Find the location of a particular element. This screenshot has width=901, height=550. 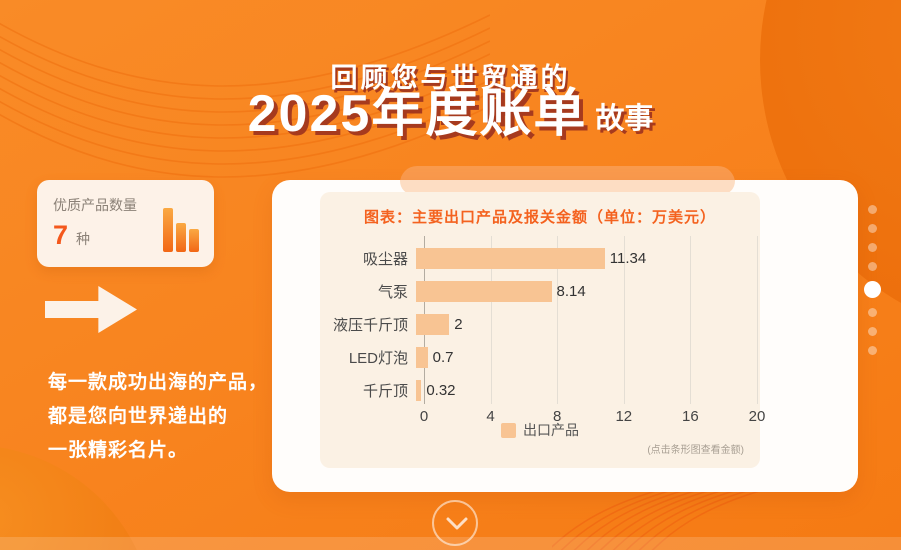

chart-row: 气泵 8.14 is located at coordinates (540, 291).